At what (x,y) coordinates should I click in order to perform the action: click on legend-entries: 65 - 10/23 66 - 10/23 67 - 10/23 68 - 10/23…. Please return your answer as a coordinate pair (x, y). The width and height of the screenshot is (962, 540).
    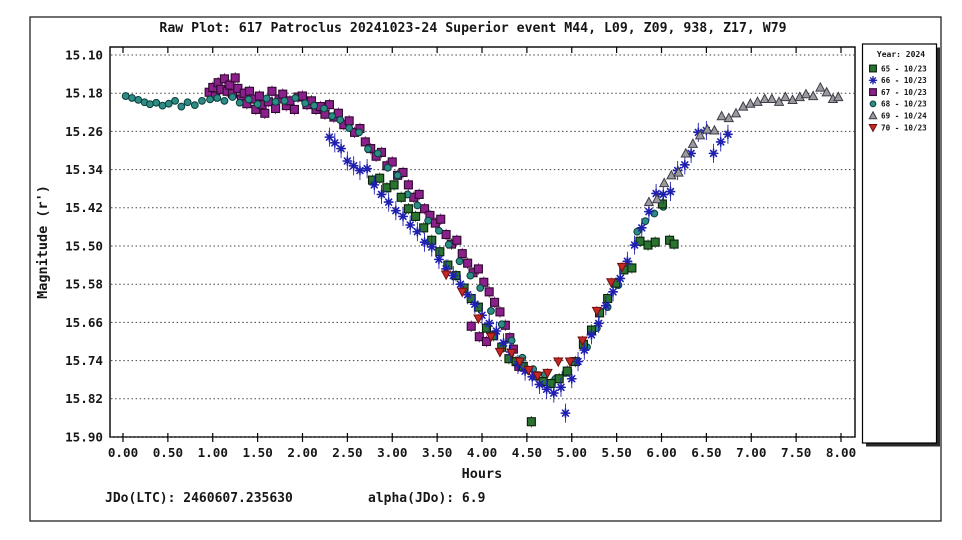
    Looking at the image, I should click on (897, 98).